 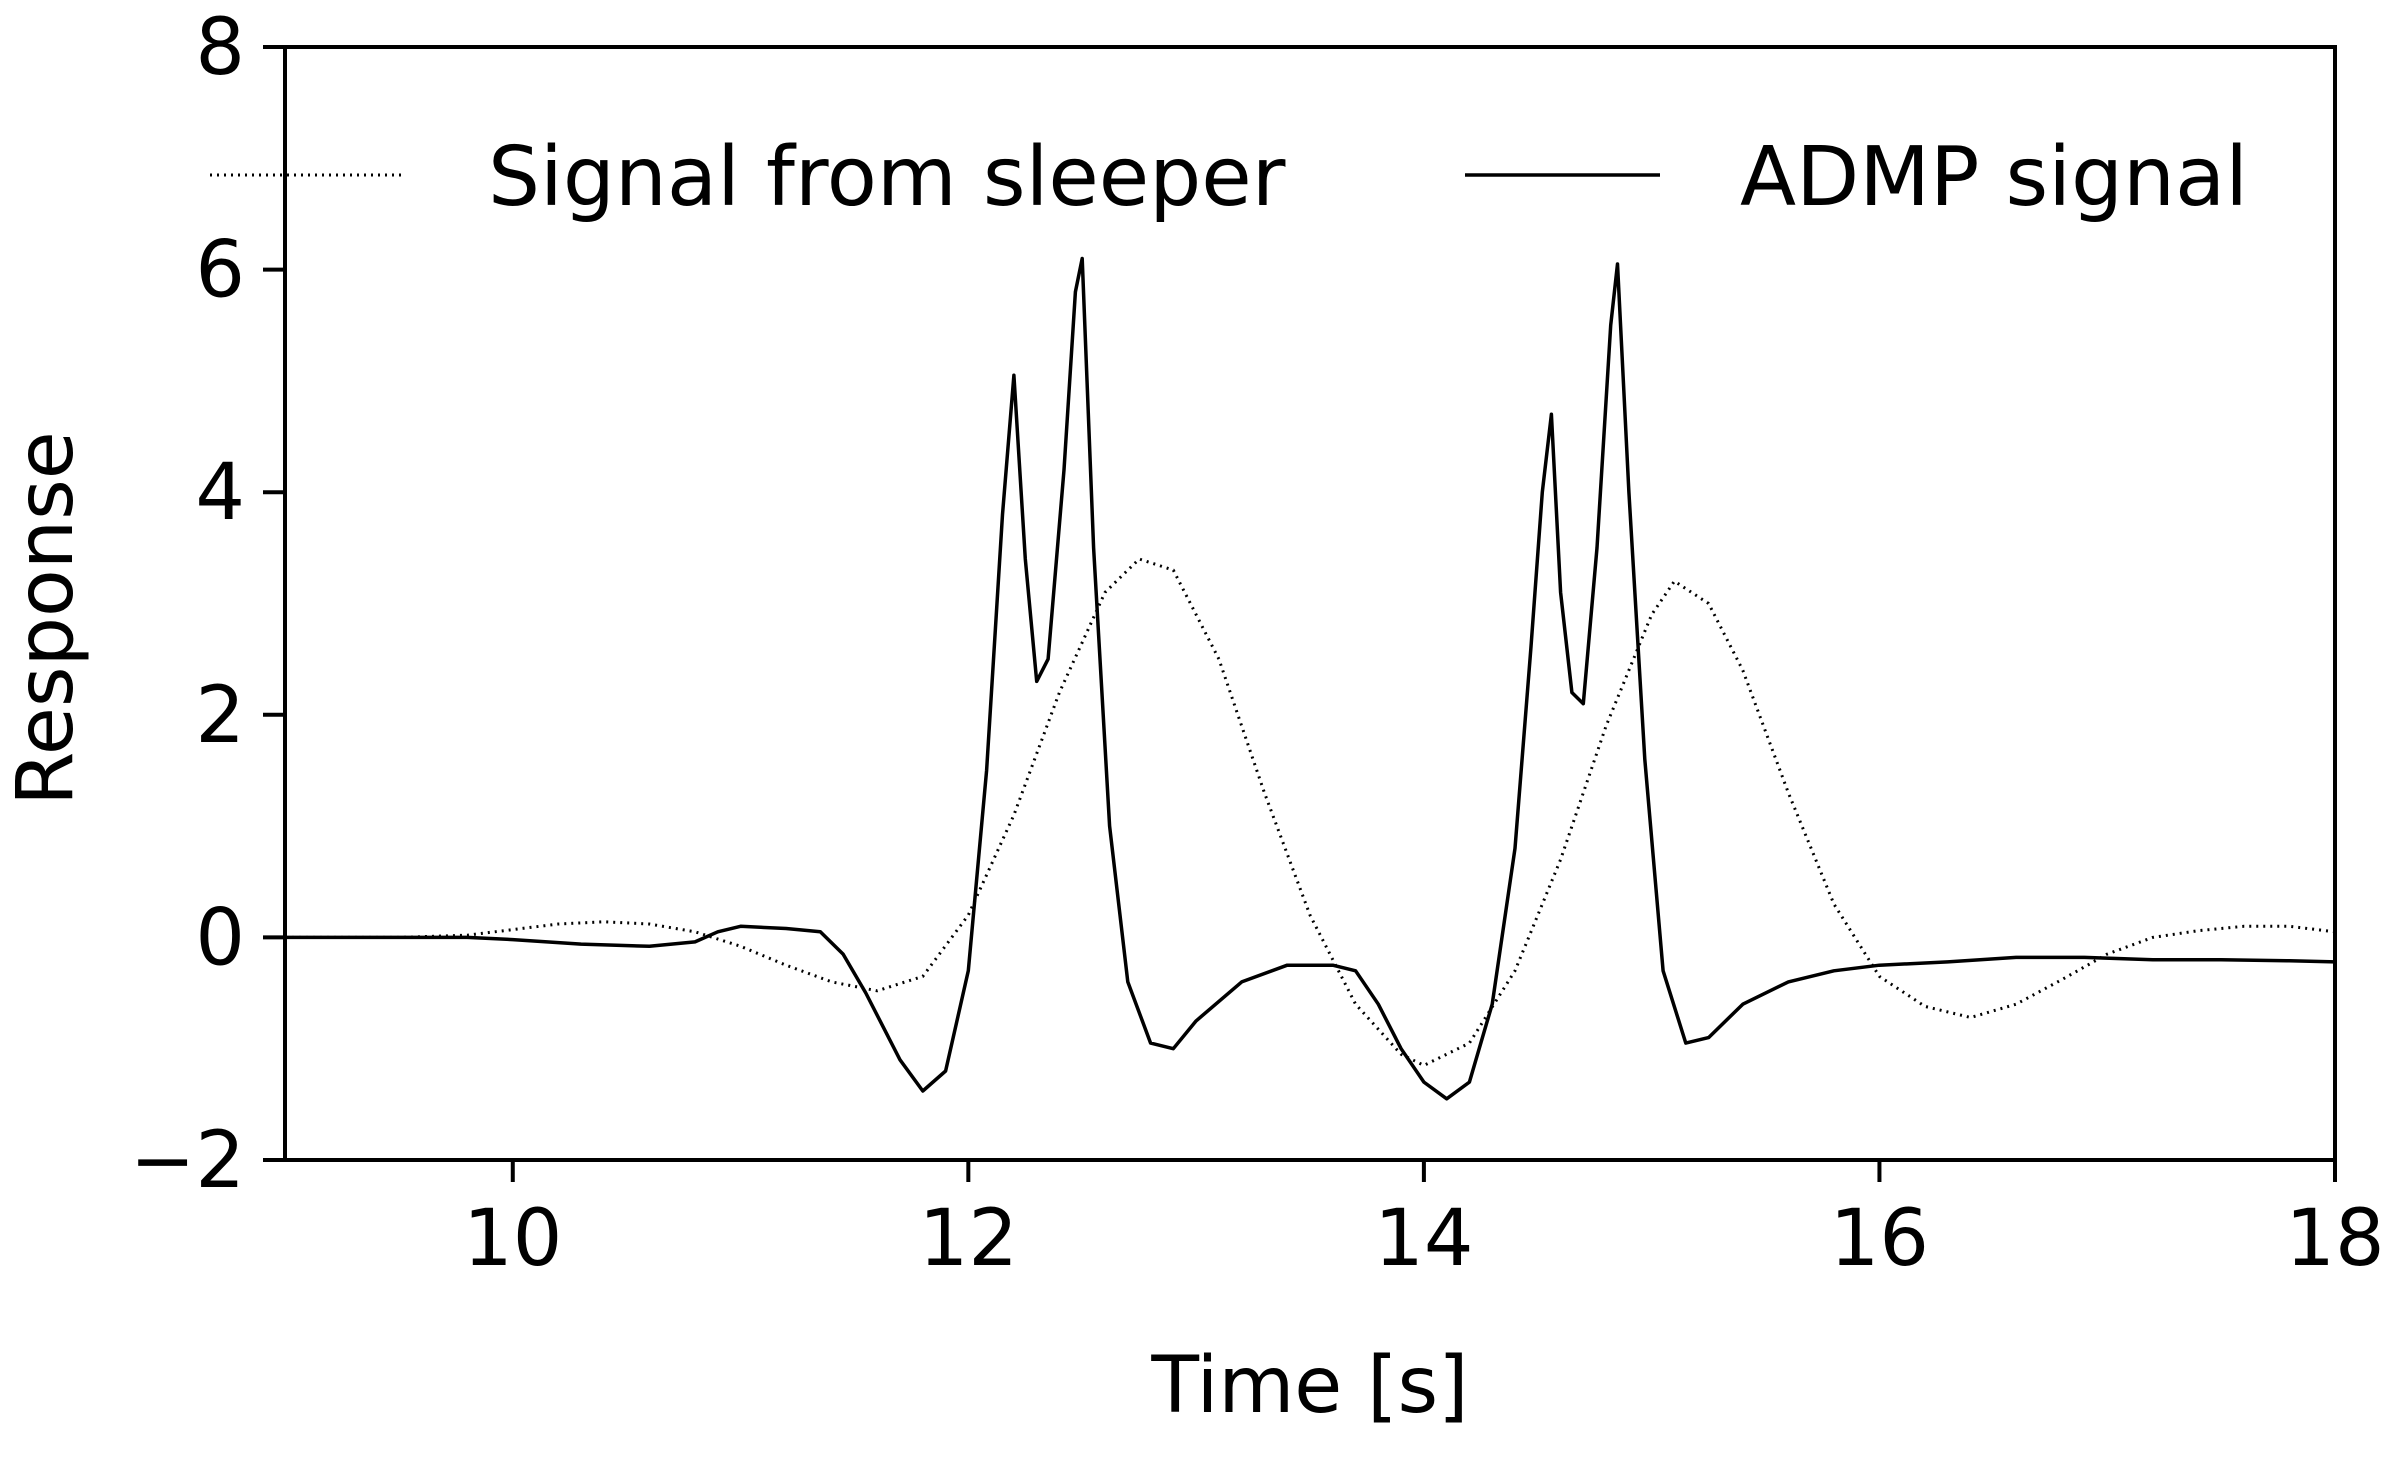 I want to click on x-tick-label: 10, so click(x=512, y=1239).